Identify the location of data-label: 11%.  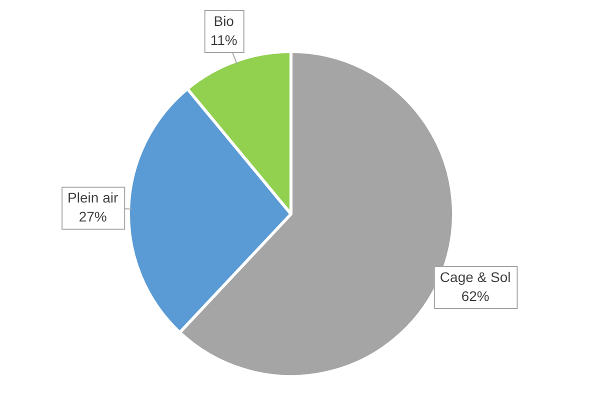
(224, 40).